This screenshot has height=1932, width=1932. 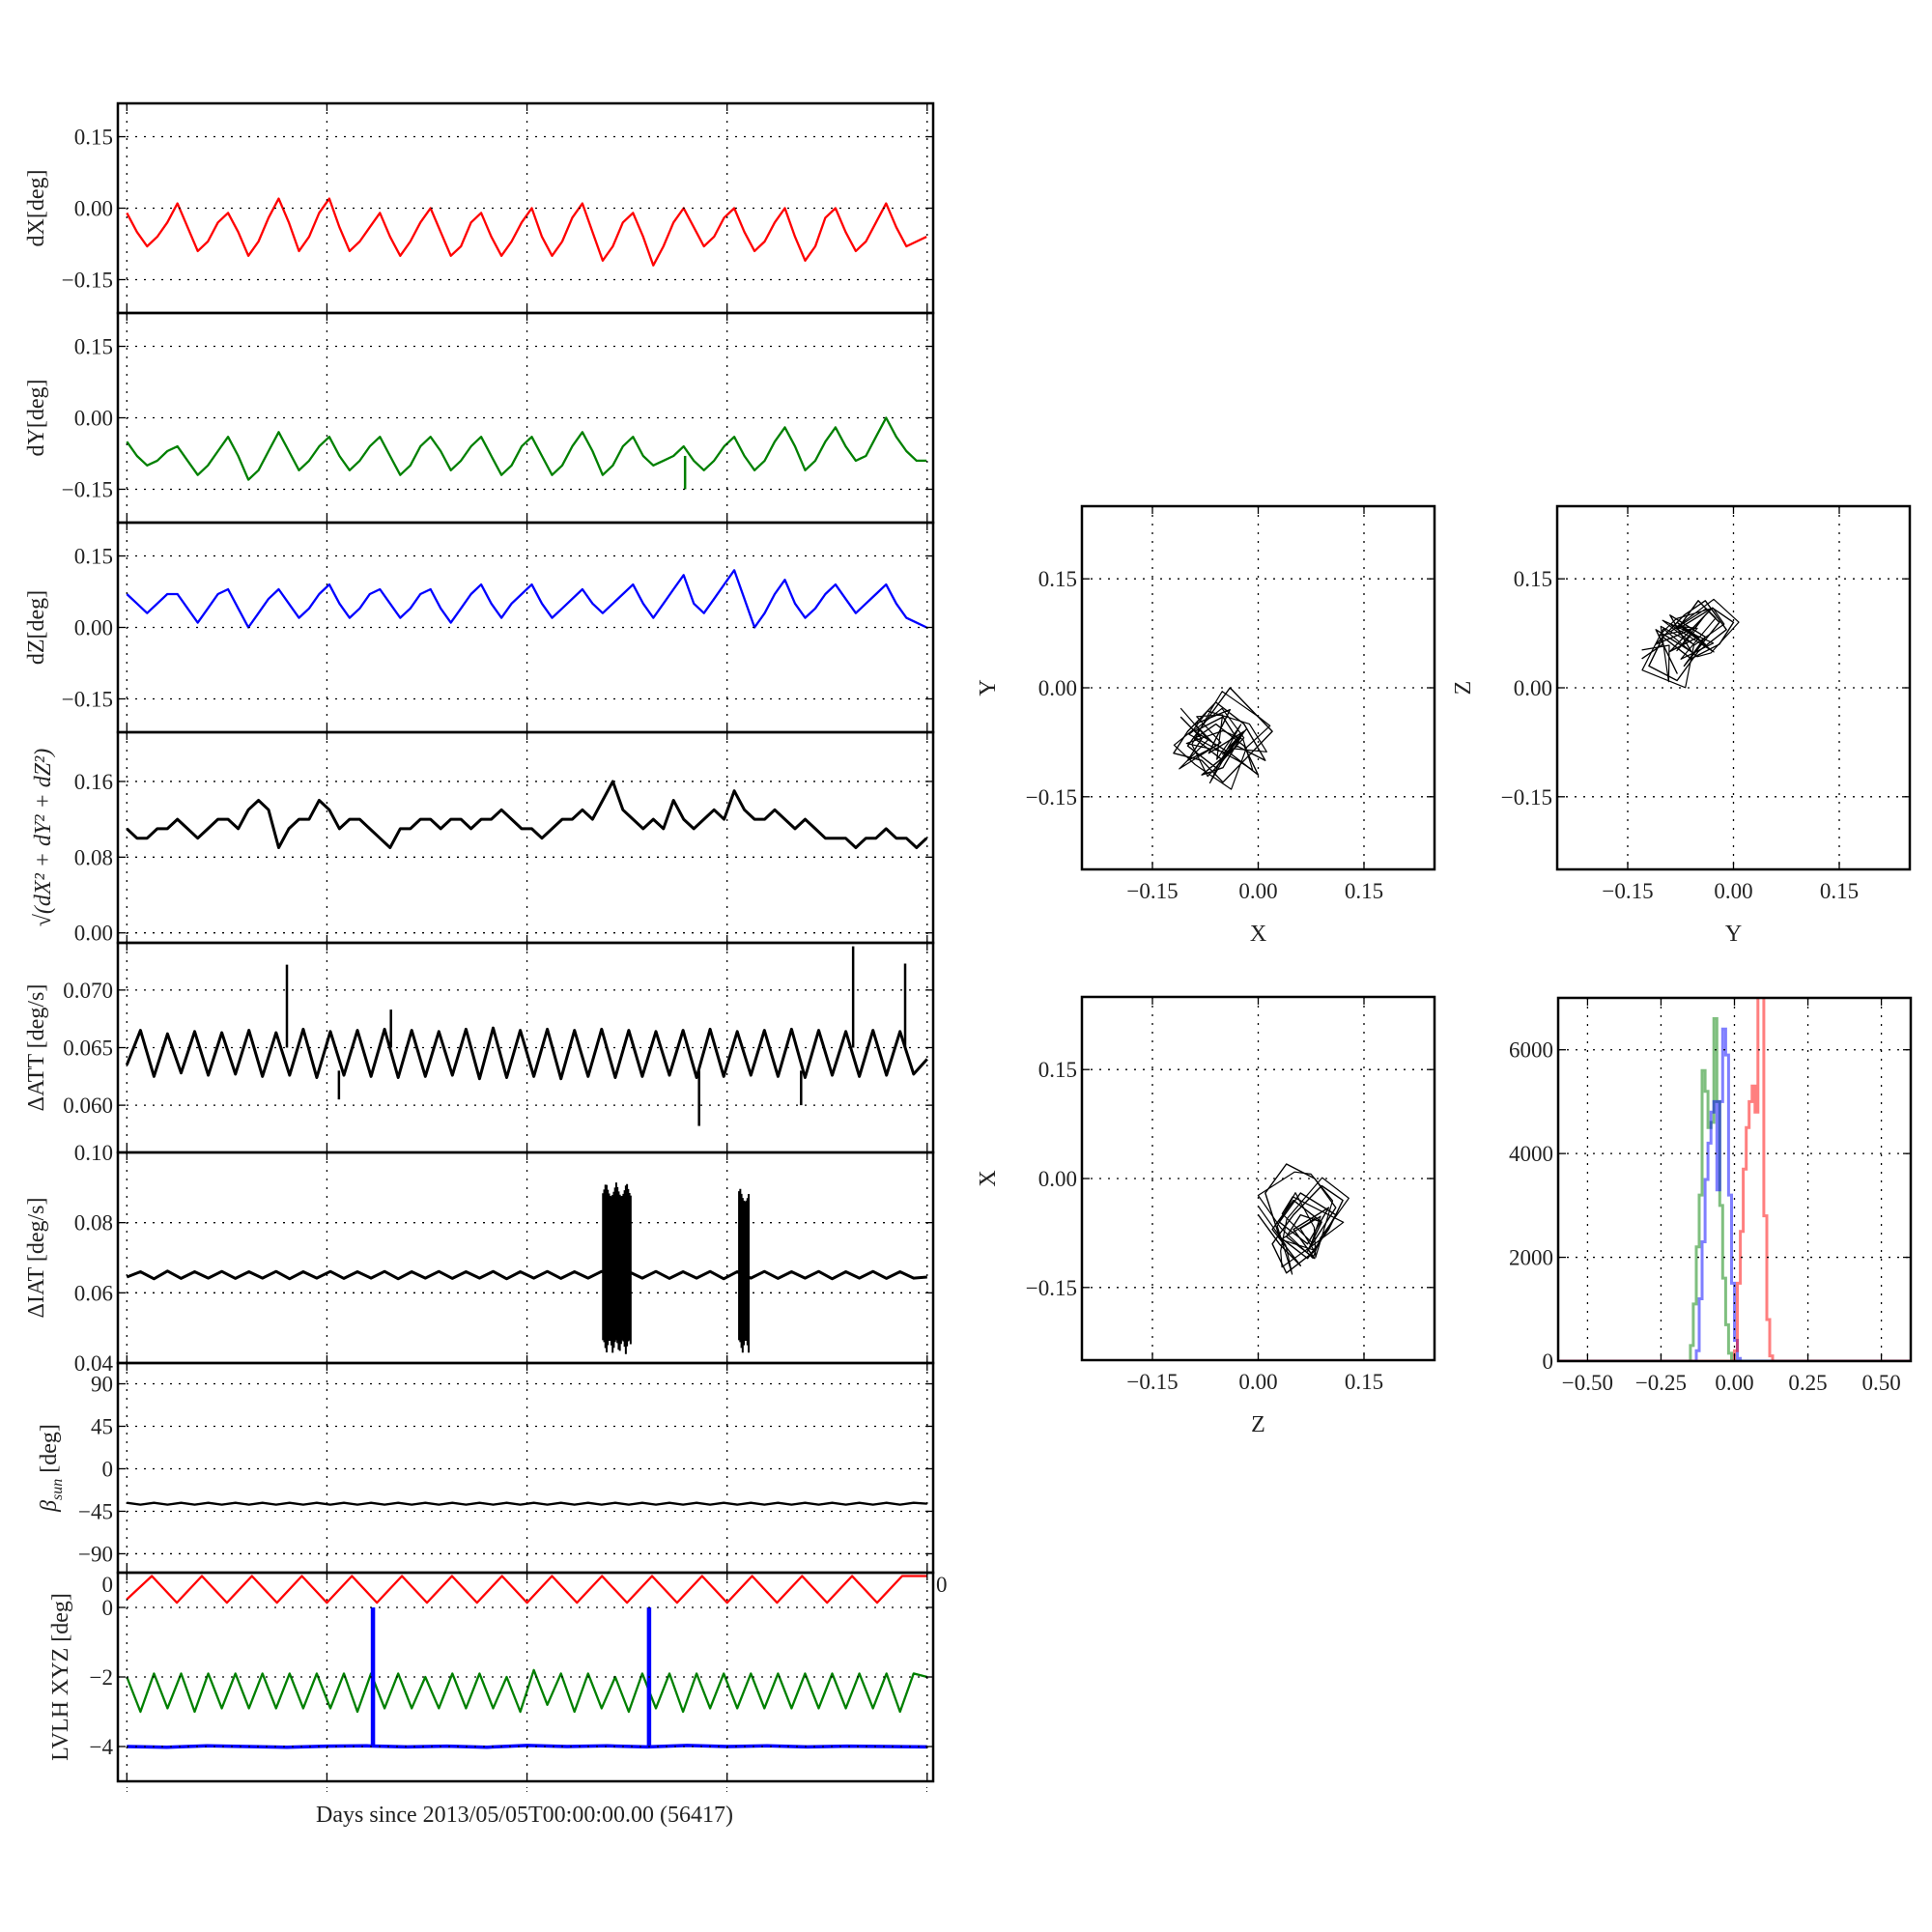 What do you see at coordinates (526, 448) in the screenshot?
I see `series-dy-line` at bounding box center [526, 448].